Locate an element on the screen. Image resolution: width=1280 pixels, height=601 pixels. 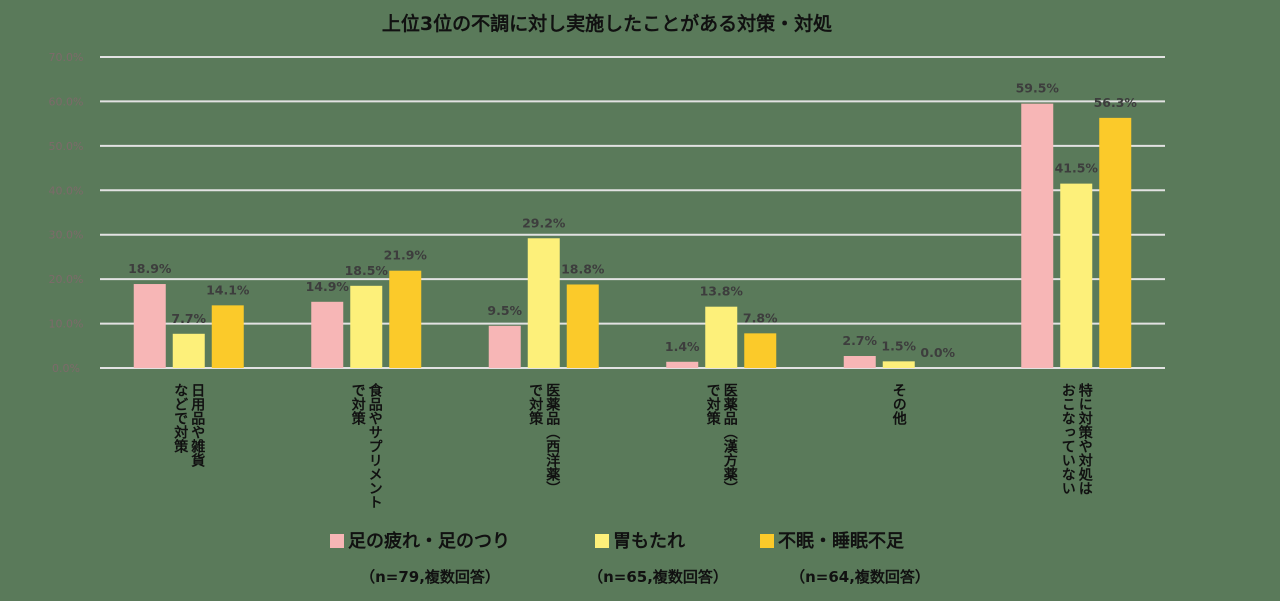
category-label: その他 is located at coordinates (899, 404).